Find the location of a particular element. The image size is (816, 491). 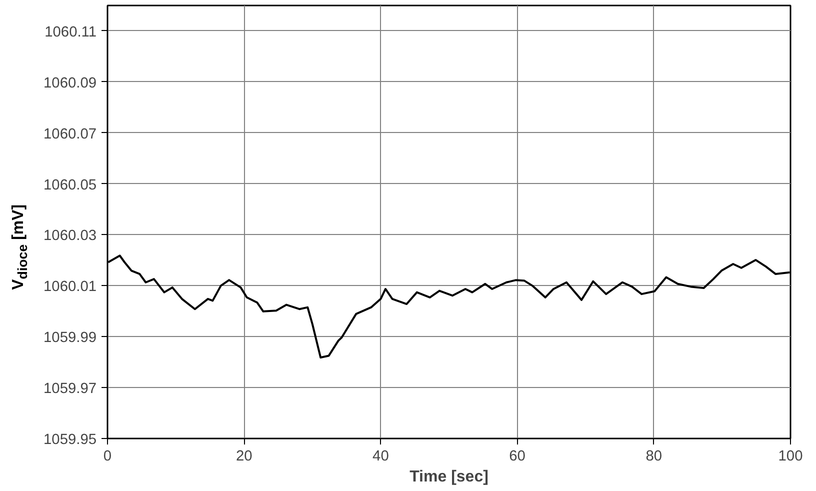

x-tick-label: 100 is located at coordinates (790, 456).